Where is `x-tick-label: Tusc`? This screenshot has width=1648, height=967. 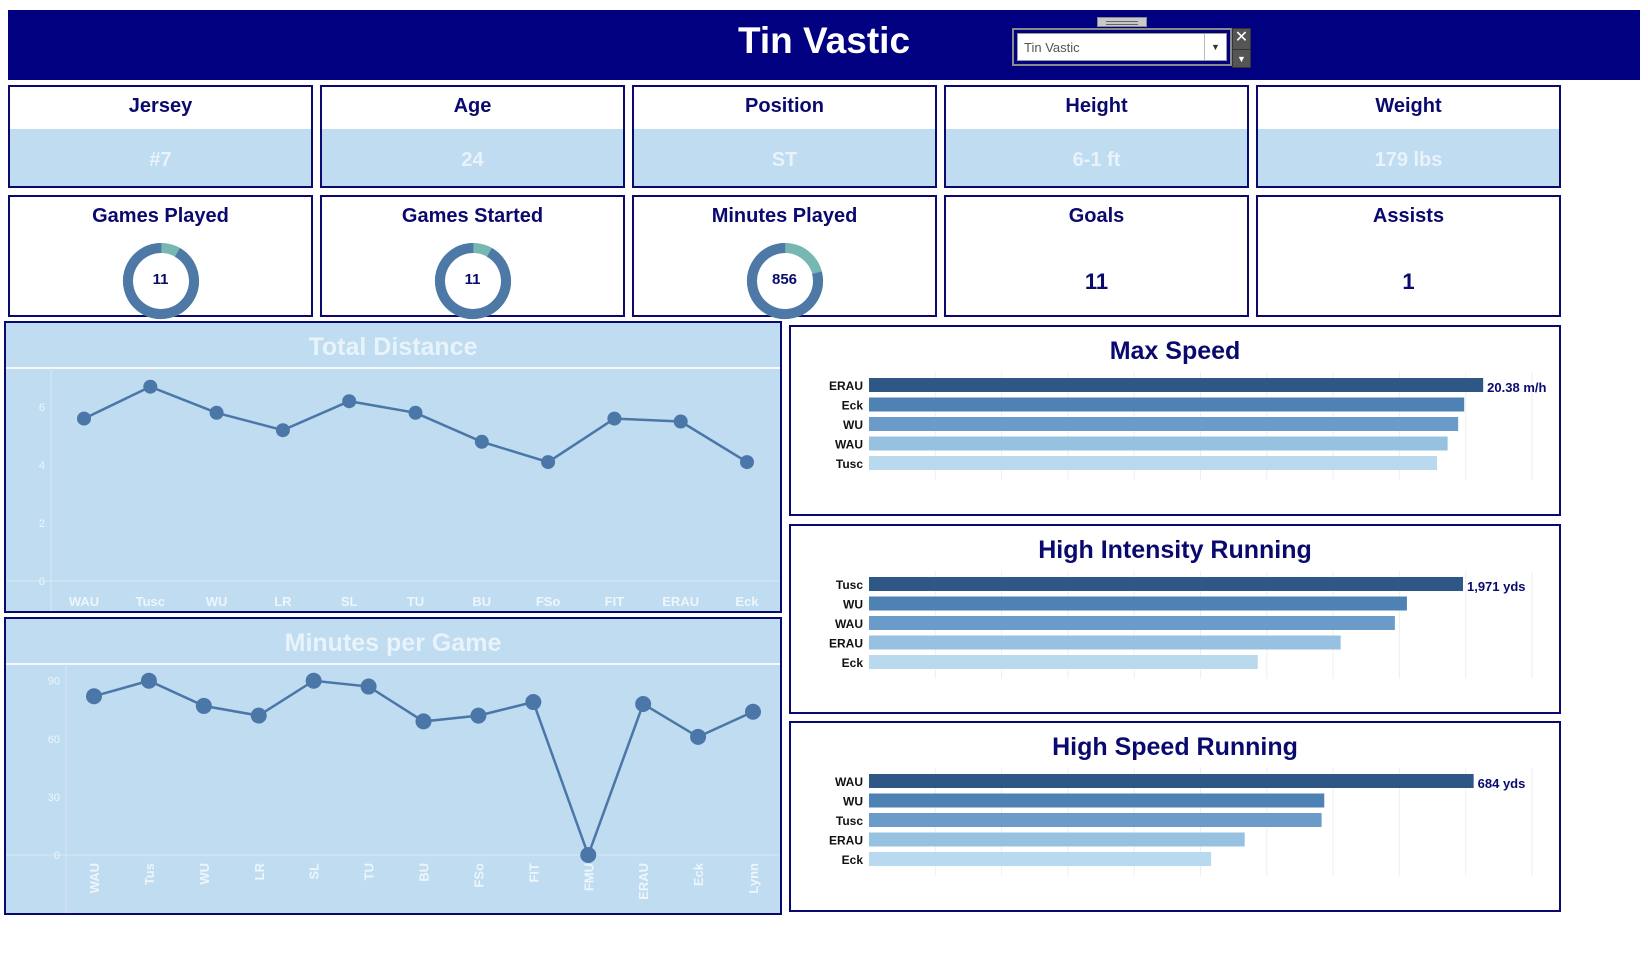 x-tick-label: Tusc is located at coordinates (150, 601).